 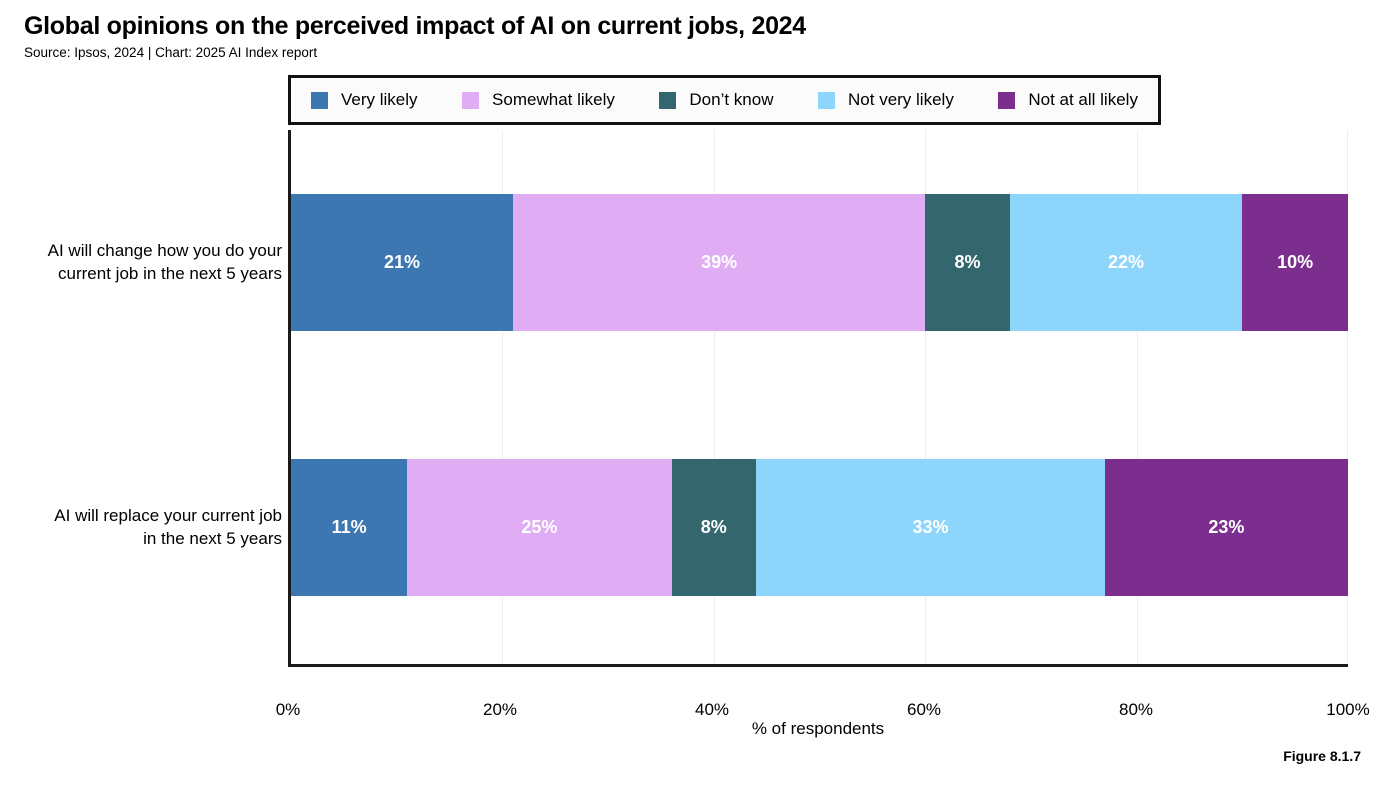 I want to click on legend-item-not-very-likely: Not very likely, so click(x=886, y=100).